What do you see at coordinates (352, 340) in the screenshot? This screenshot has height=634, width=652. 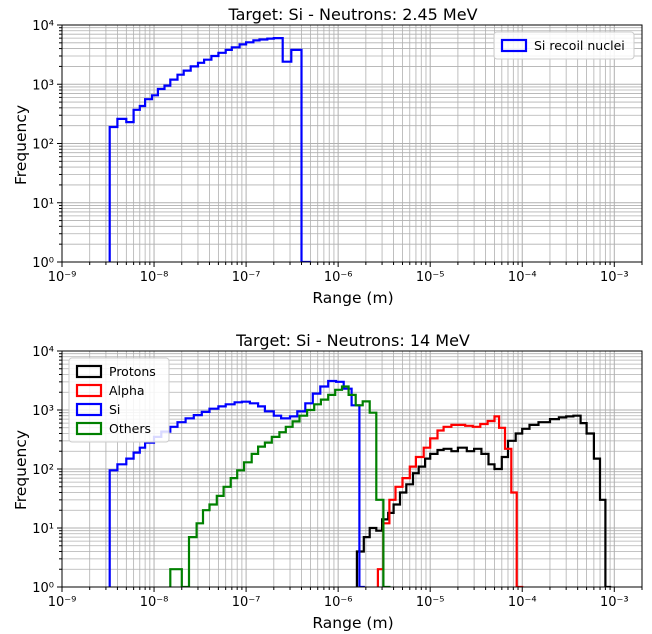 I see `bottom-chart-title: Target: Si - Neutrons: 14 MeV` at bounding box center [352, 340].